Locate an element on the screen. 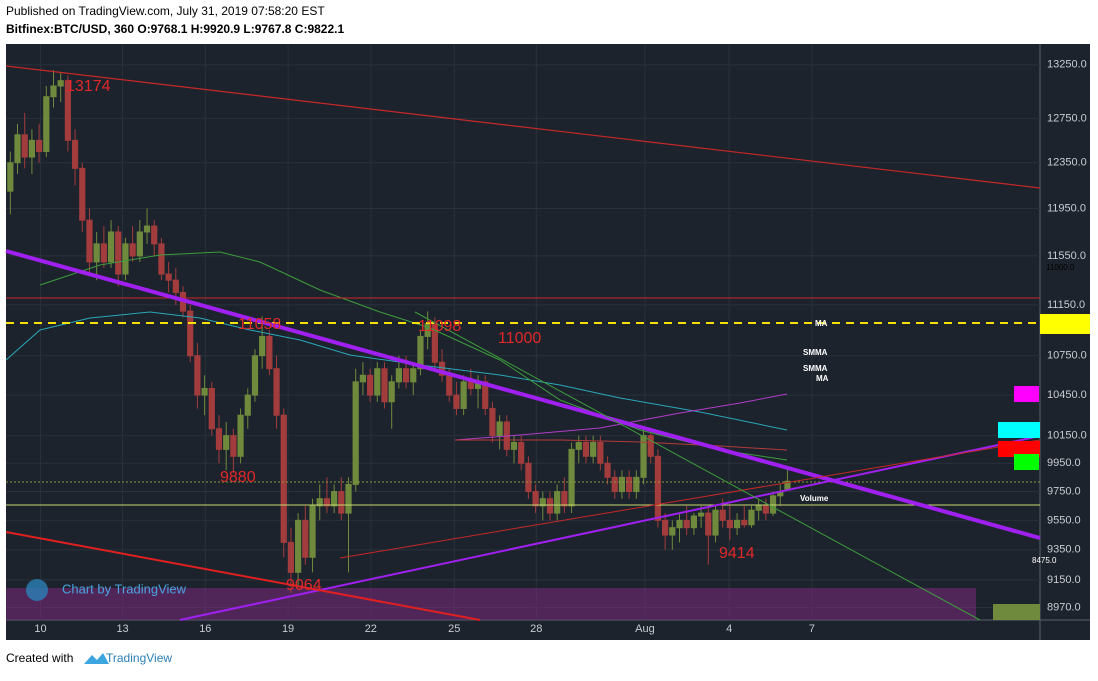 Image resolution: width=1098 pixels, height=681 pixels. indicator-label: SMMA is located at coordinates (815, 352).